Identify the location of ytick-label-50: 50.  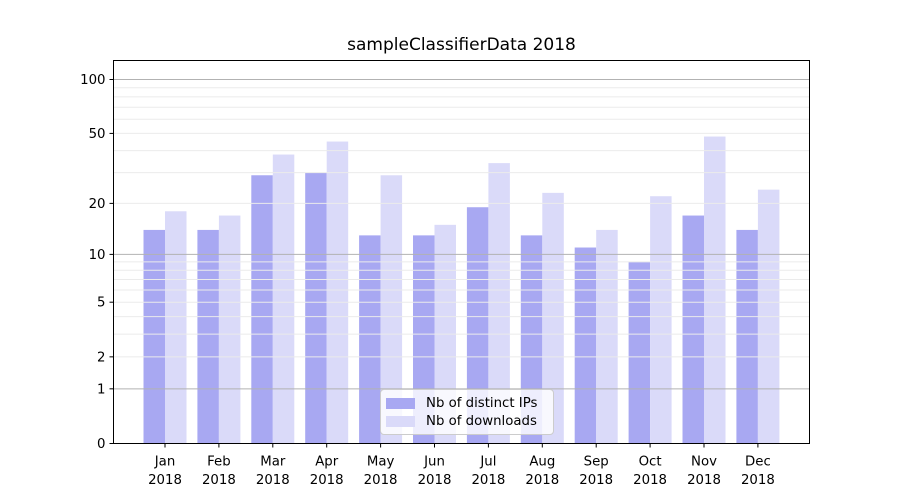
(97, 134).